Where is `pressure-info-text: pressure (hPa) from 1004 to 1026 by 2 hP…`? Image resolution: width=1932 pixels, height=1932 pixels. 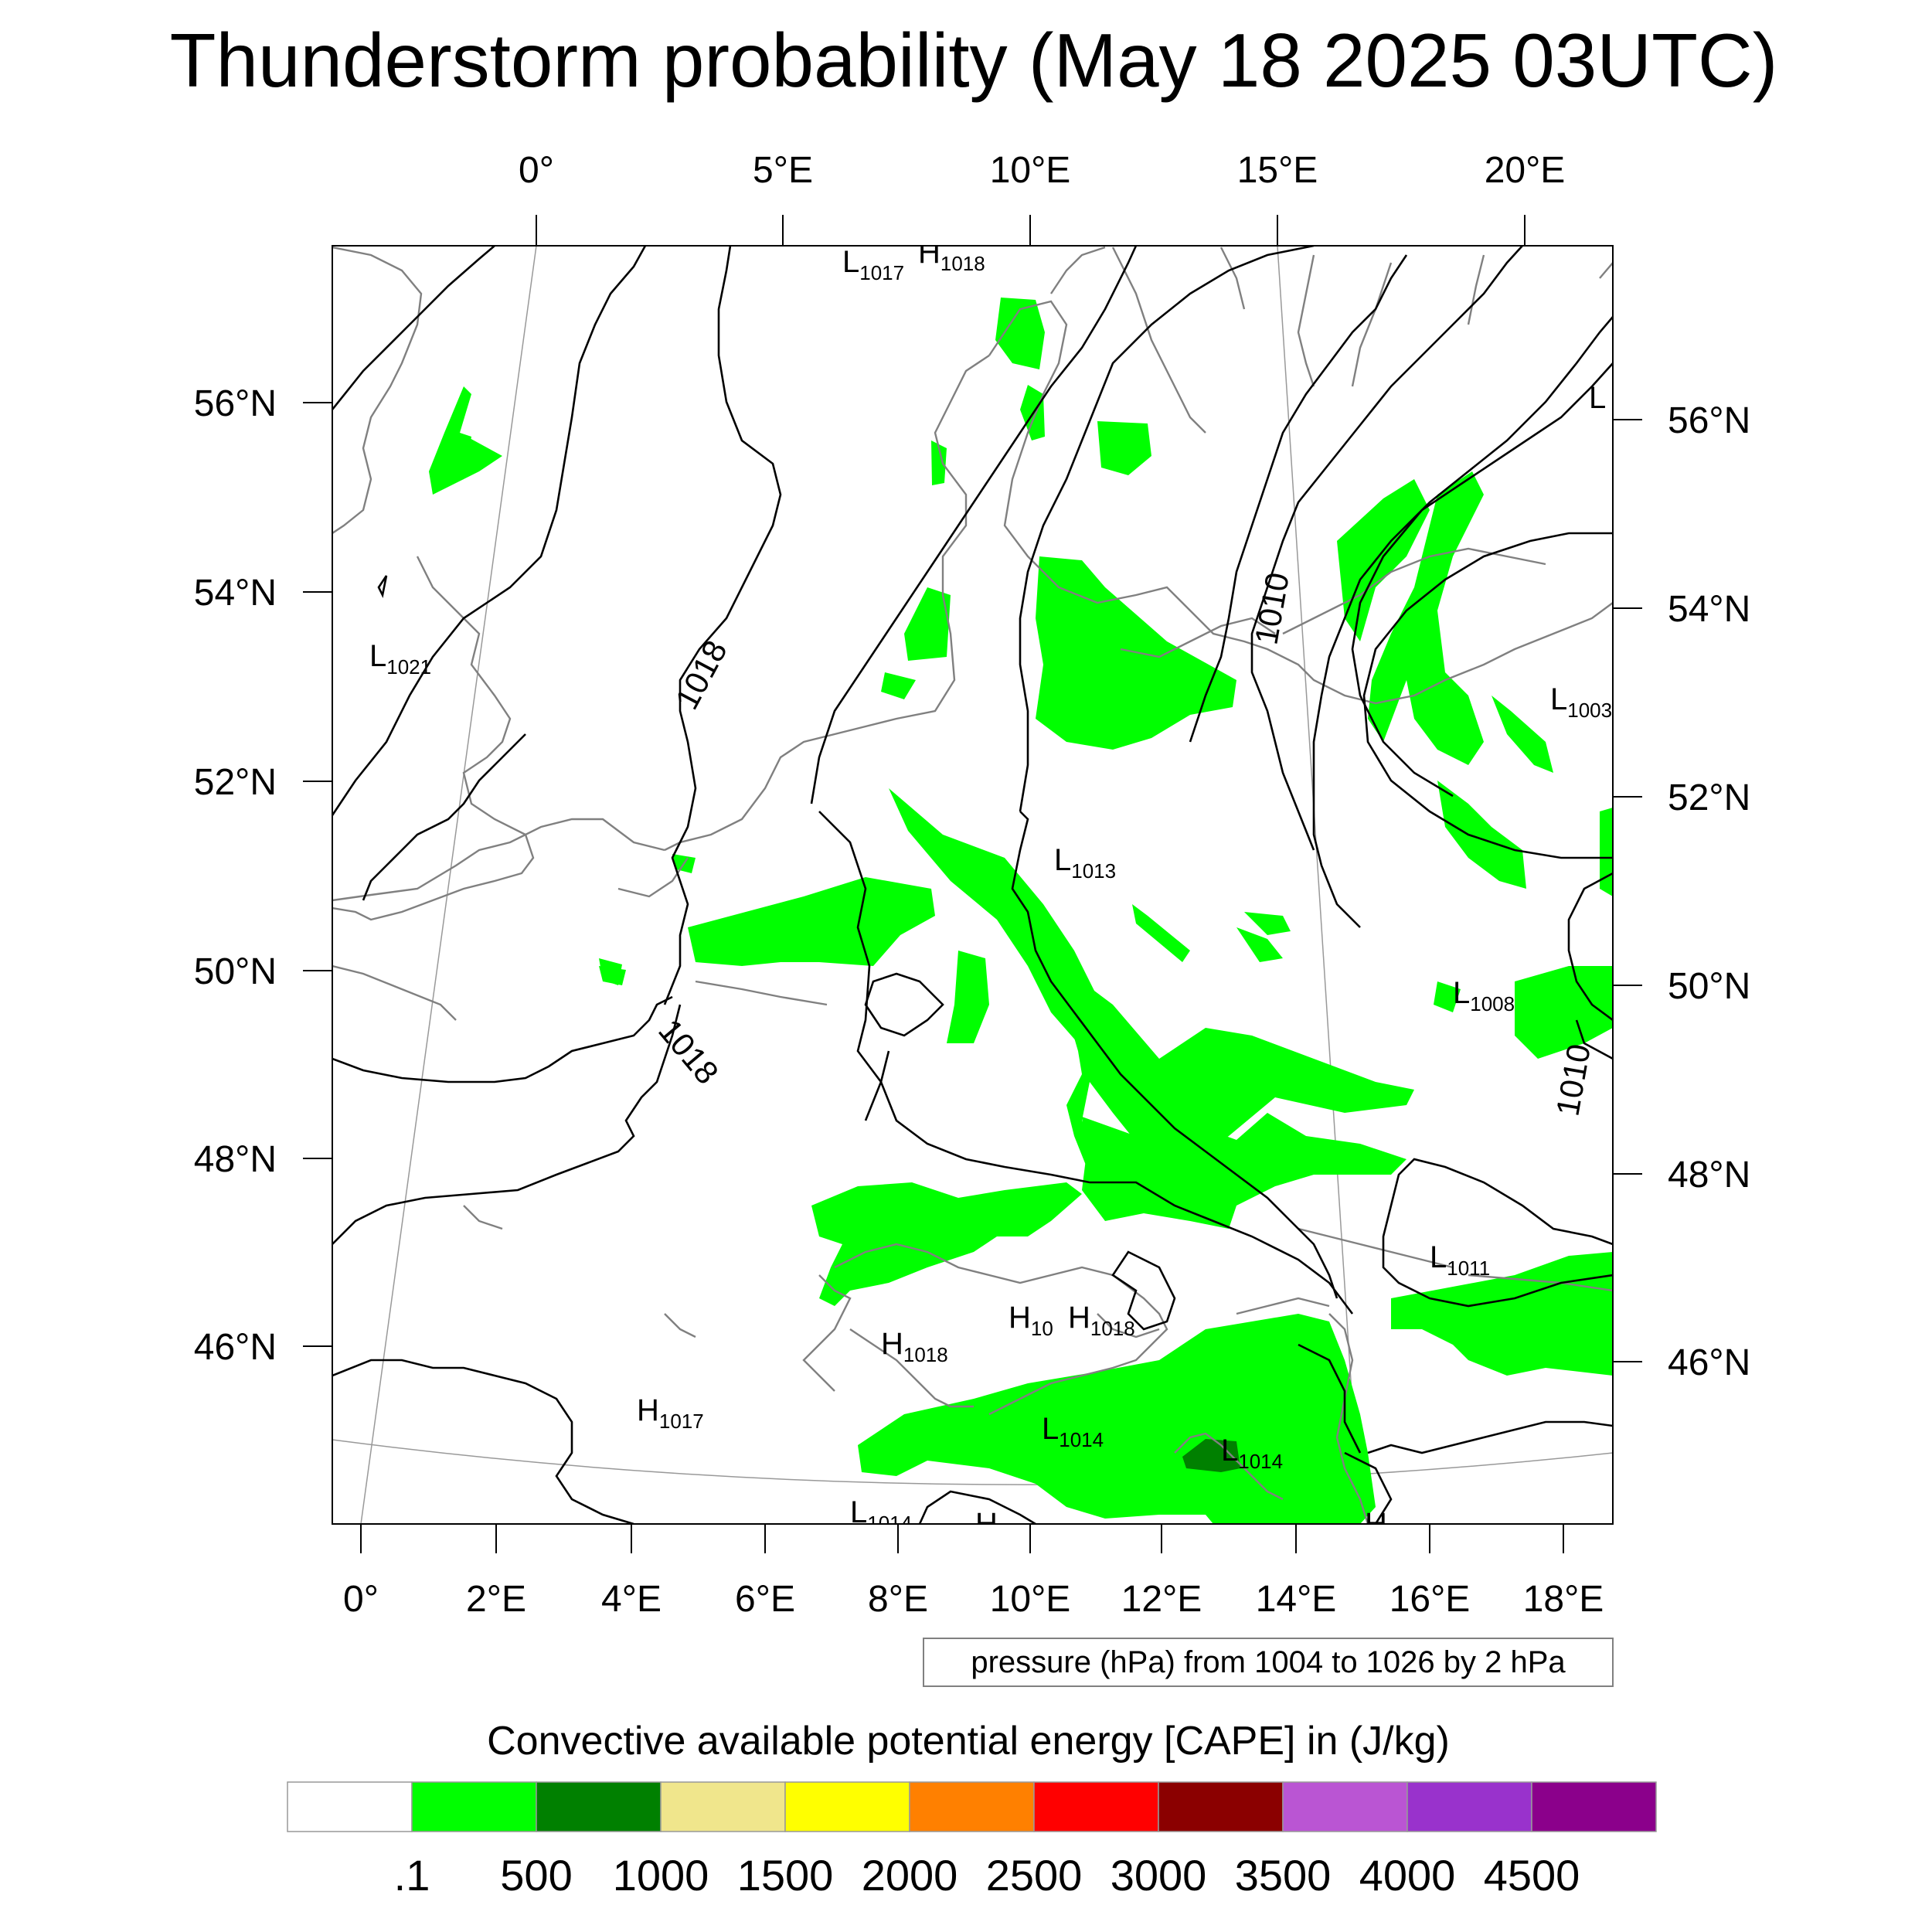 pressure-info-text: pressure (hPa) from 1004 to 1026 by 2 hP… is located at coordinates (1269, 1662).